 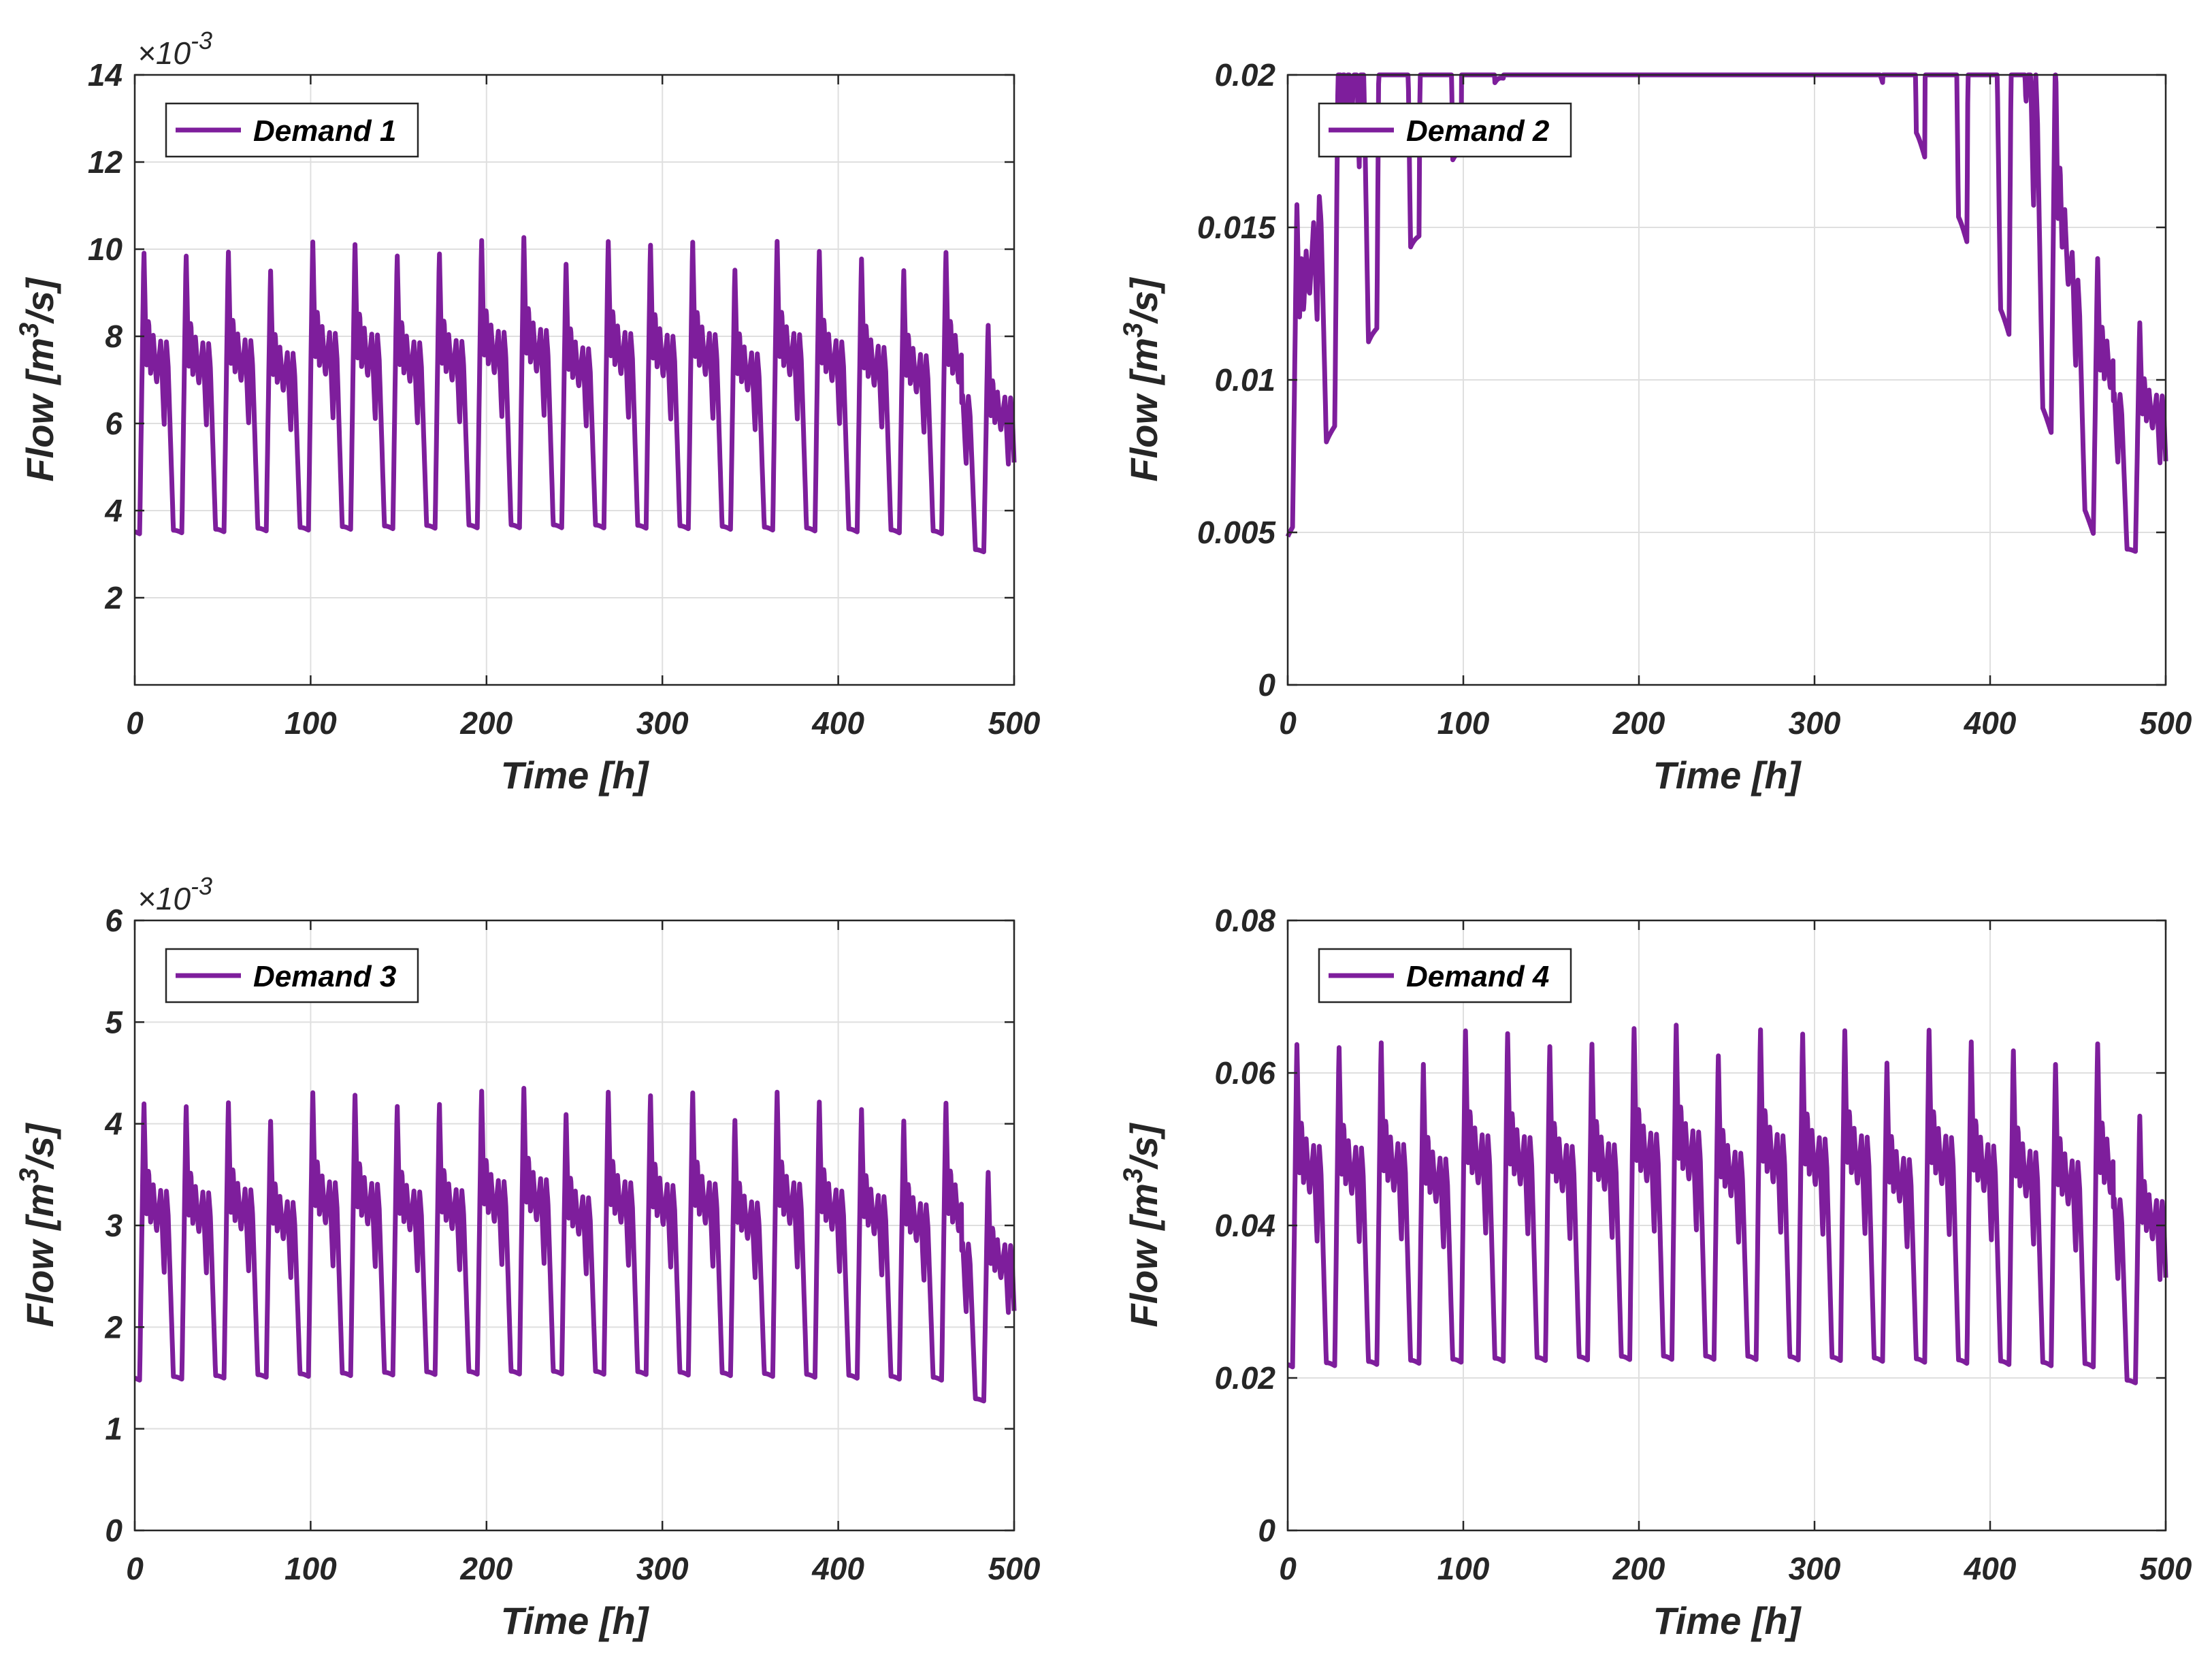 I want to click on legend: Demand 3, so click(x=292, y=976).